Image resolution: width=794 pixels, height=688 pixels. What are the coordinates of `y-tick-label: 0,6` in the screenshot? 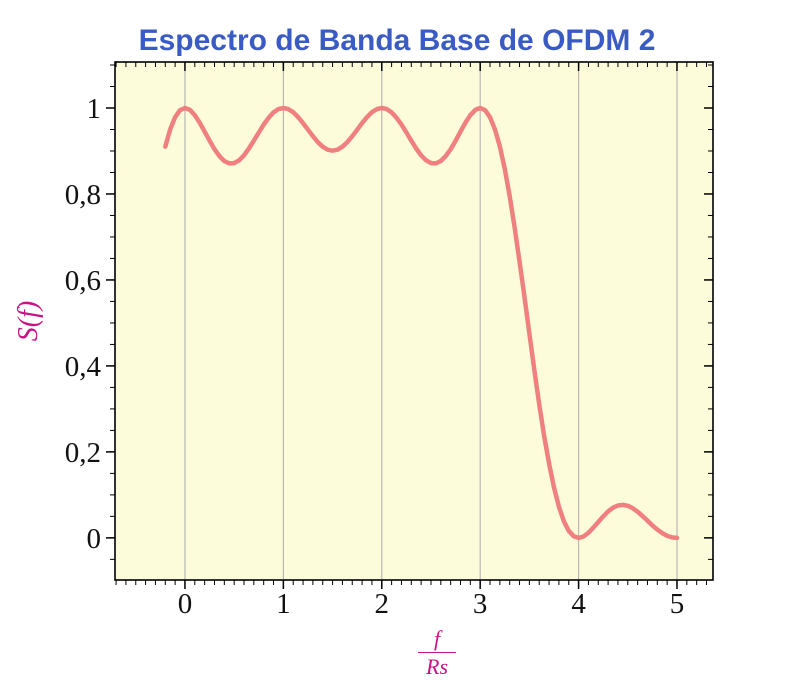 It's located at (83, 281).